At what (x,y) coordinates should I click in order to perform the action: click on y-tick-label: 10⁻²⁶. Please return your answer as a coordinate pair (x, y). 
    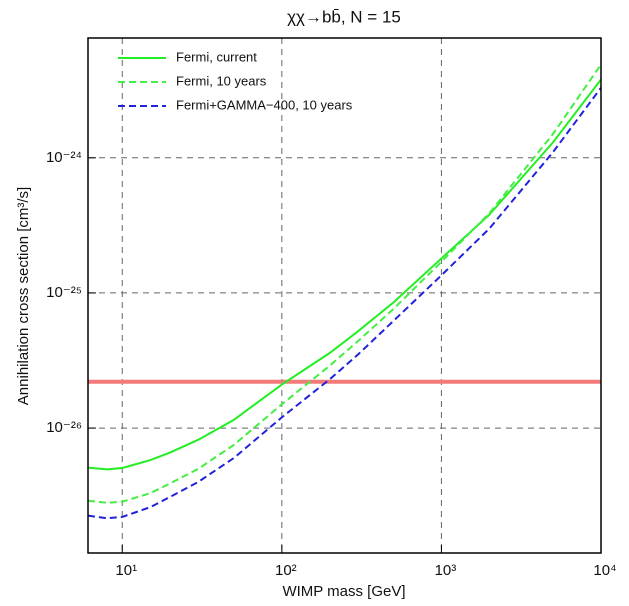
    Looking at the image, I should click on (64, 427).